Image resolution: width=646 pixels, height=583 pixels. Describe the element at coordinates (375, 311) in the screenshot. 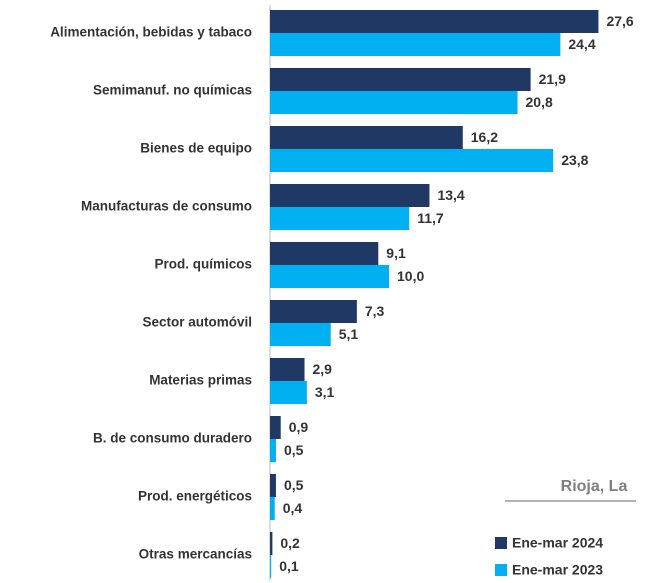

I see `value-label: 7,3` at that location.